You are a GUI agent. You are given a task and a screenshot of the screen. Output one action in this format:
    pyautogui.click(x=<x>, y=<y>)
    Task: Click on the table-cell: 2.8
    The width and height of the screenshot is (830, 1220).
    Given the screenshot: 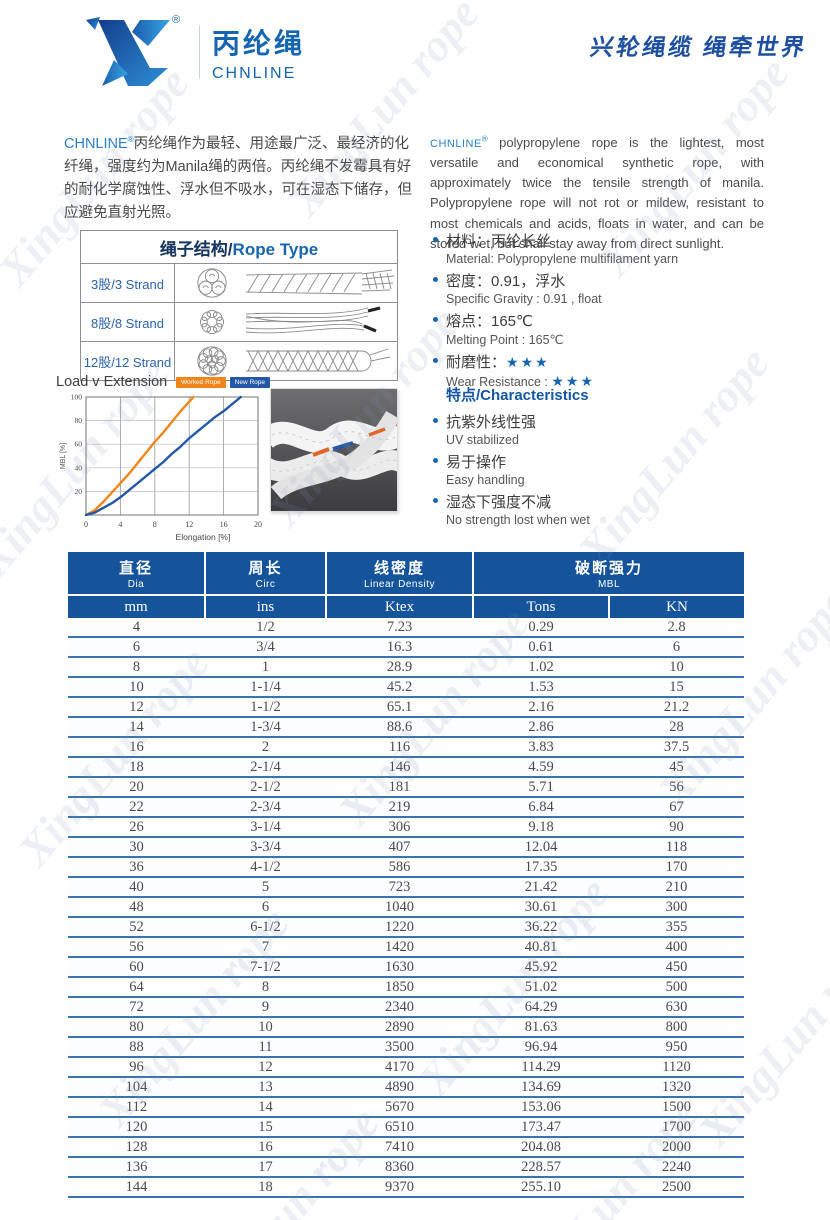 What is the action you would take?
    pyautogui.click(x=677, y=628)
    